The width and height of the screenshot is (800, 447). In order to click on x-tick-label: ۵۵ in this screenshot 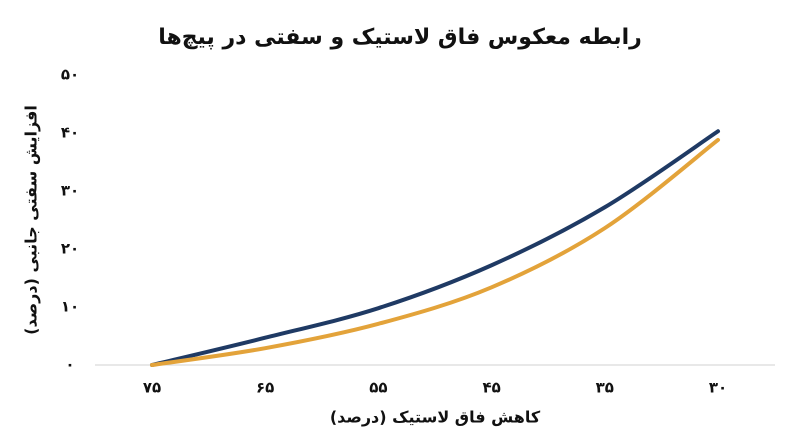, I will do `click(378, 388)`.